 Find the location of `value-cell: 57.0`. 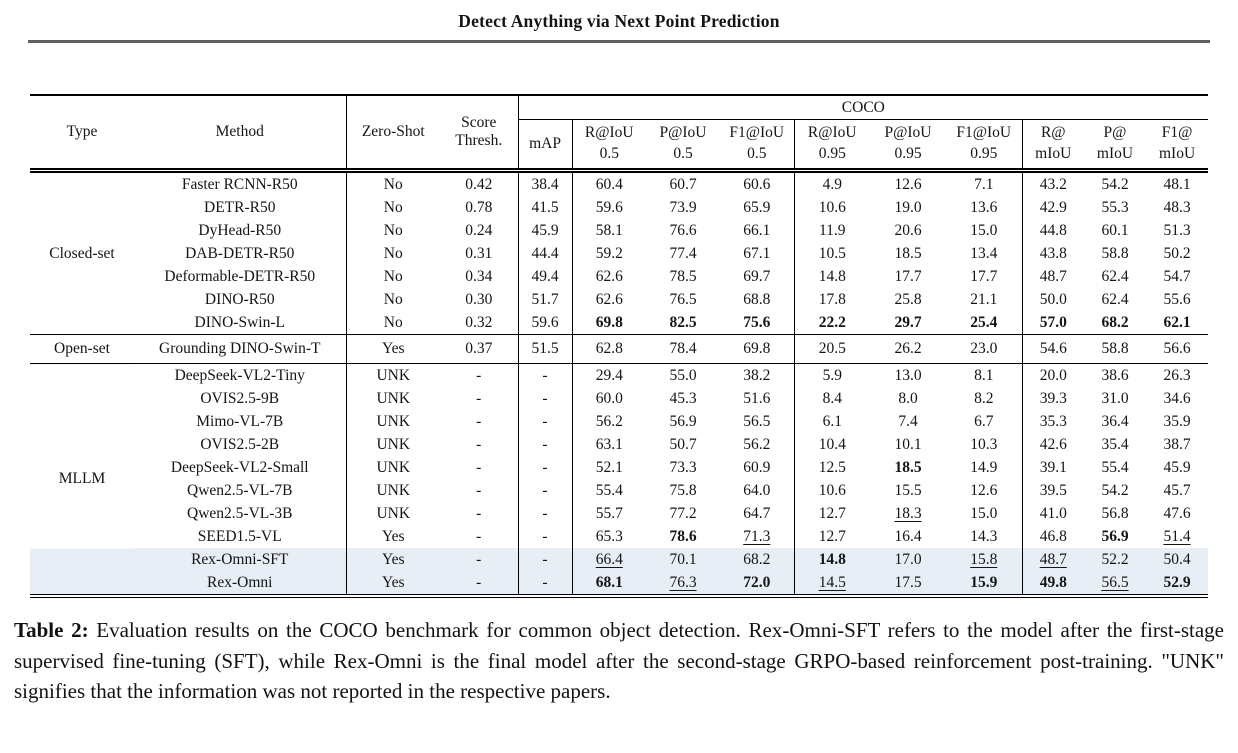

value-cell: 57.0 is located at coordinates (1052, 323).